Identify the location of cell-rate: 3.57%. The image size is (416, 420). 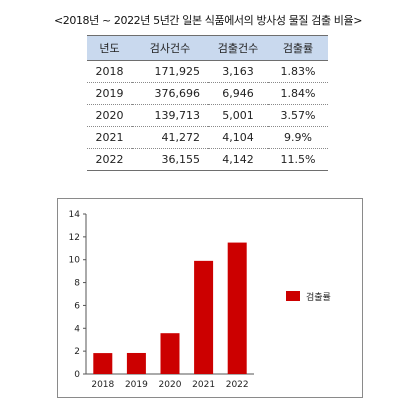
(298, 115).